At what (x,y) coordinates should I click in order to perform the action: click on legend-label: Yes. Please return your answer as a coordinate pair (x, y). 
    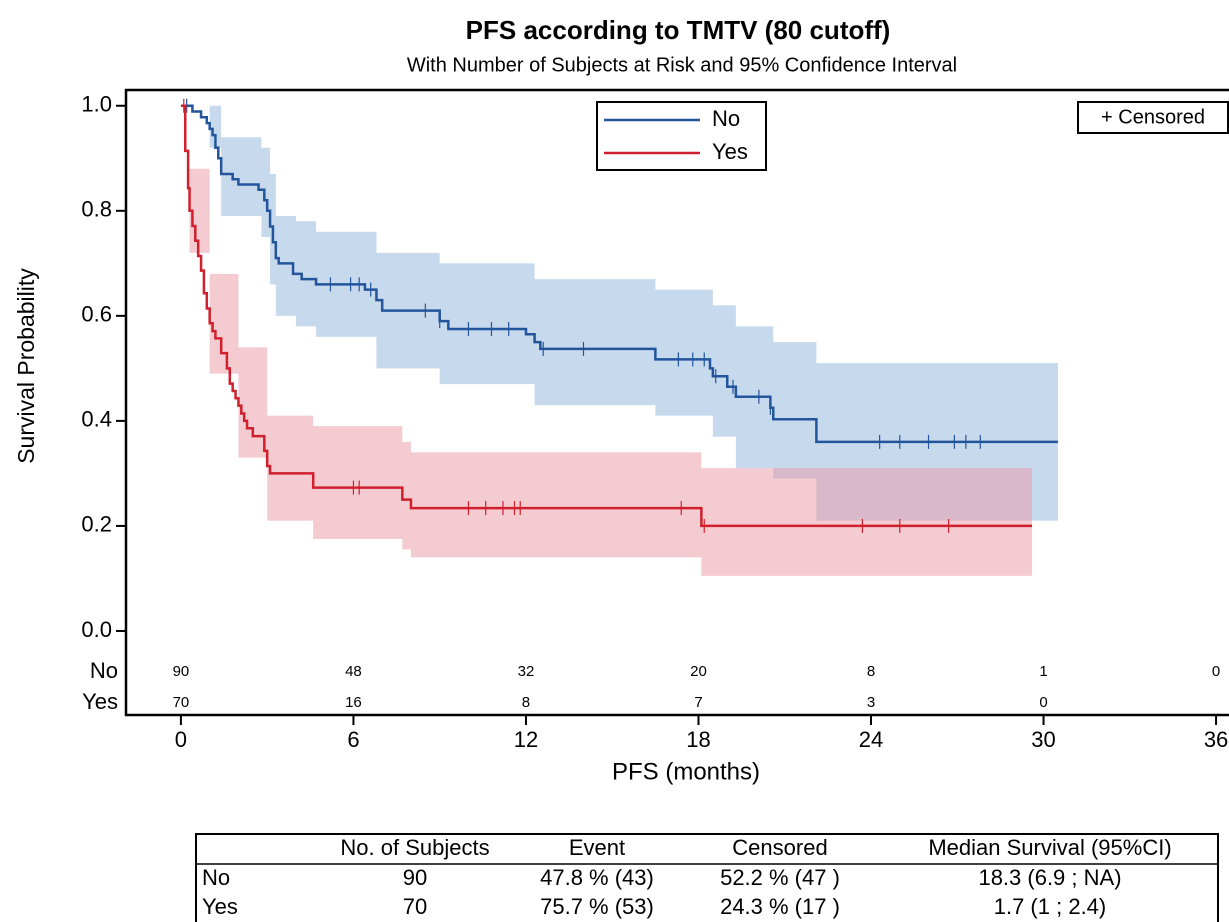
    Looking at the image, I should click on (730, 151).